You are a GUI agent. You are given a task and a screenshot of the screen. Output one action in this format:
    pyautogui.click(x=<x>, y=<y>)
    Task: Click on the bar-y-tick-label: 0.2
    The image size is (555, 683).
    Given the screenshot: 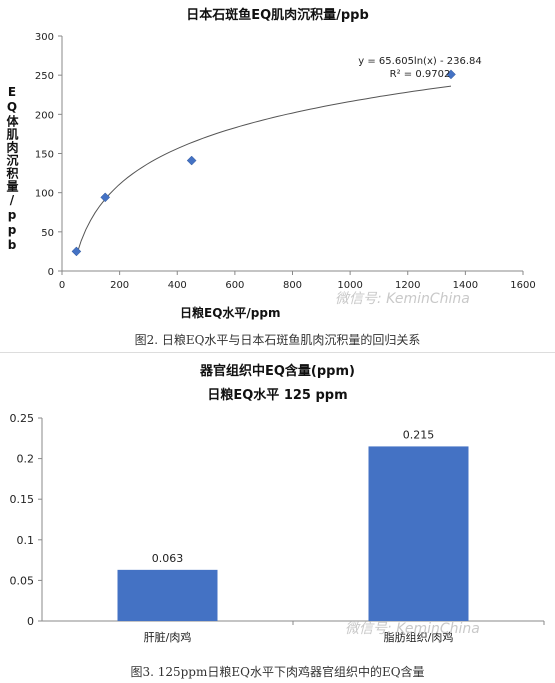 What is the action you would take?
    pyautogui.click(x=26, y=459)
    